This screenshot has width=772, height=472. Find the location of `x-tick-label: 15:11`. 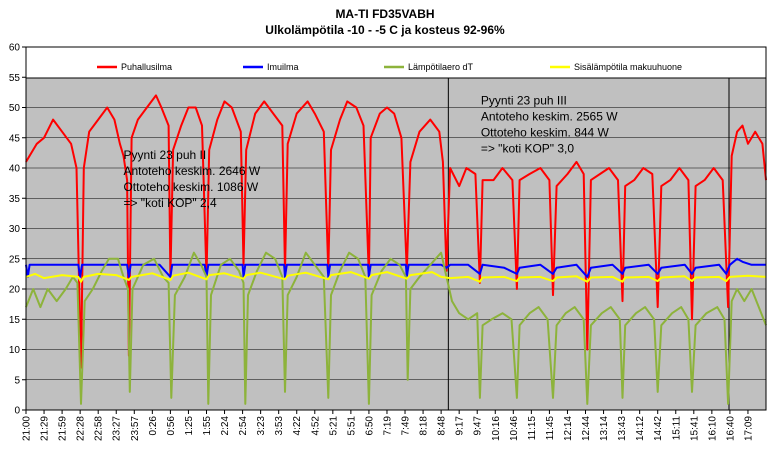

x-tick-label: 15:11 is located at coordinates (676, 428).